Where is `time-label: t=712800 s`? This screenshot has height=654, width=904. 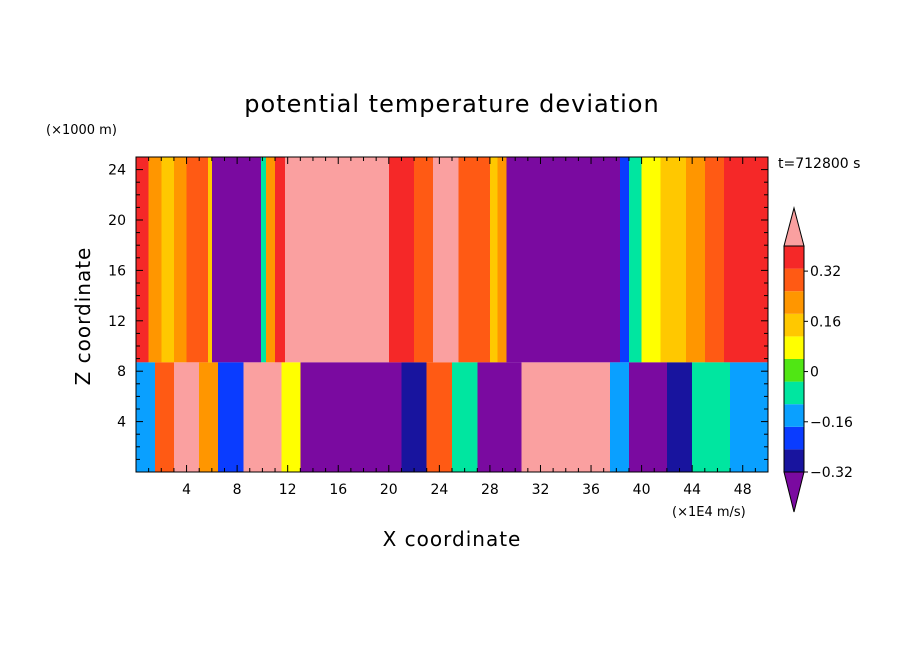 time-label: t=712800 s is located at coordinates (819, 164).